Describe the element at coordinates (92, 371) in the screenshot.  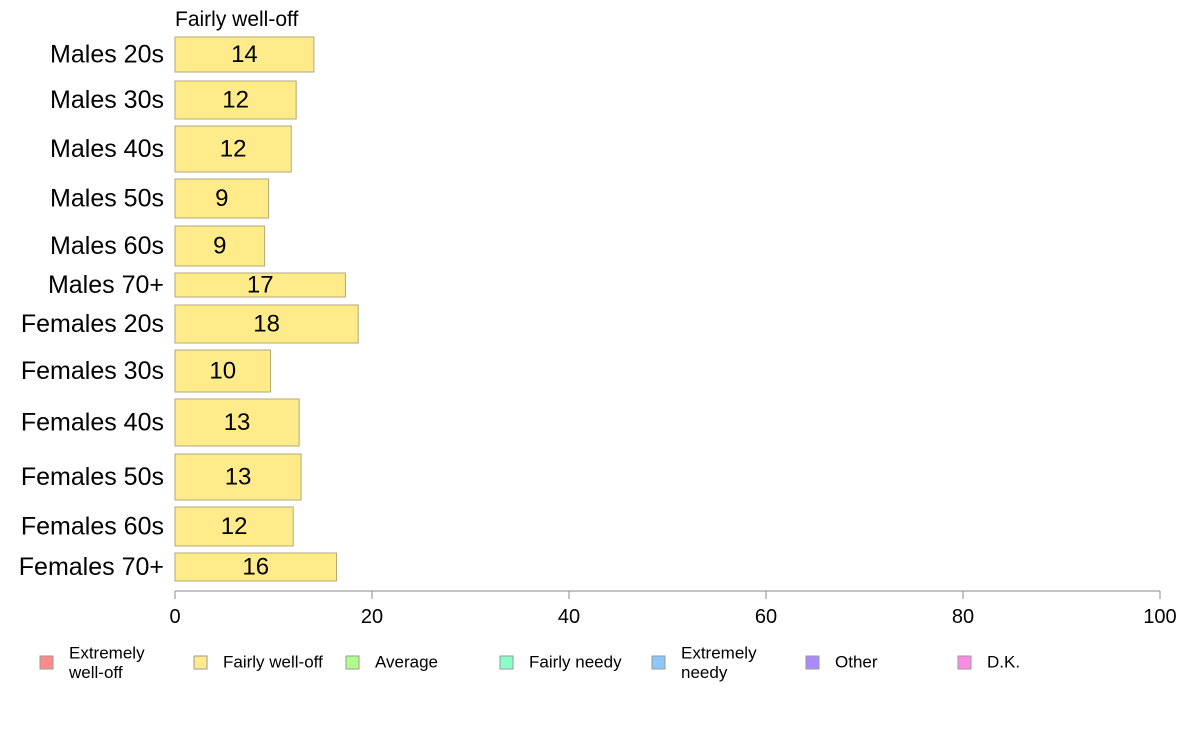
I see `category-label: Females 30s` at that location.